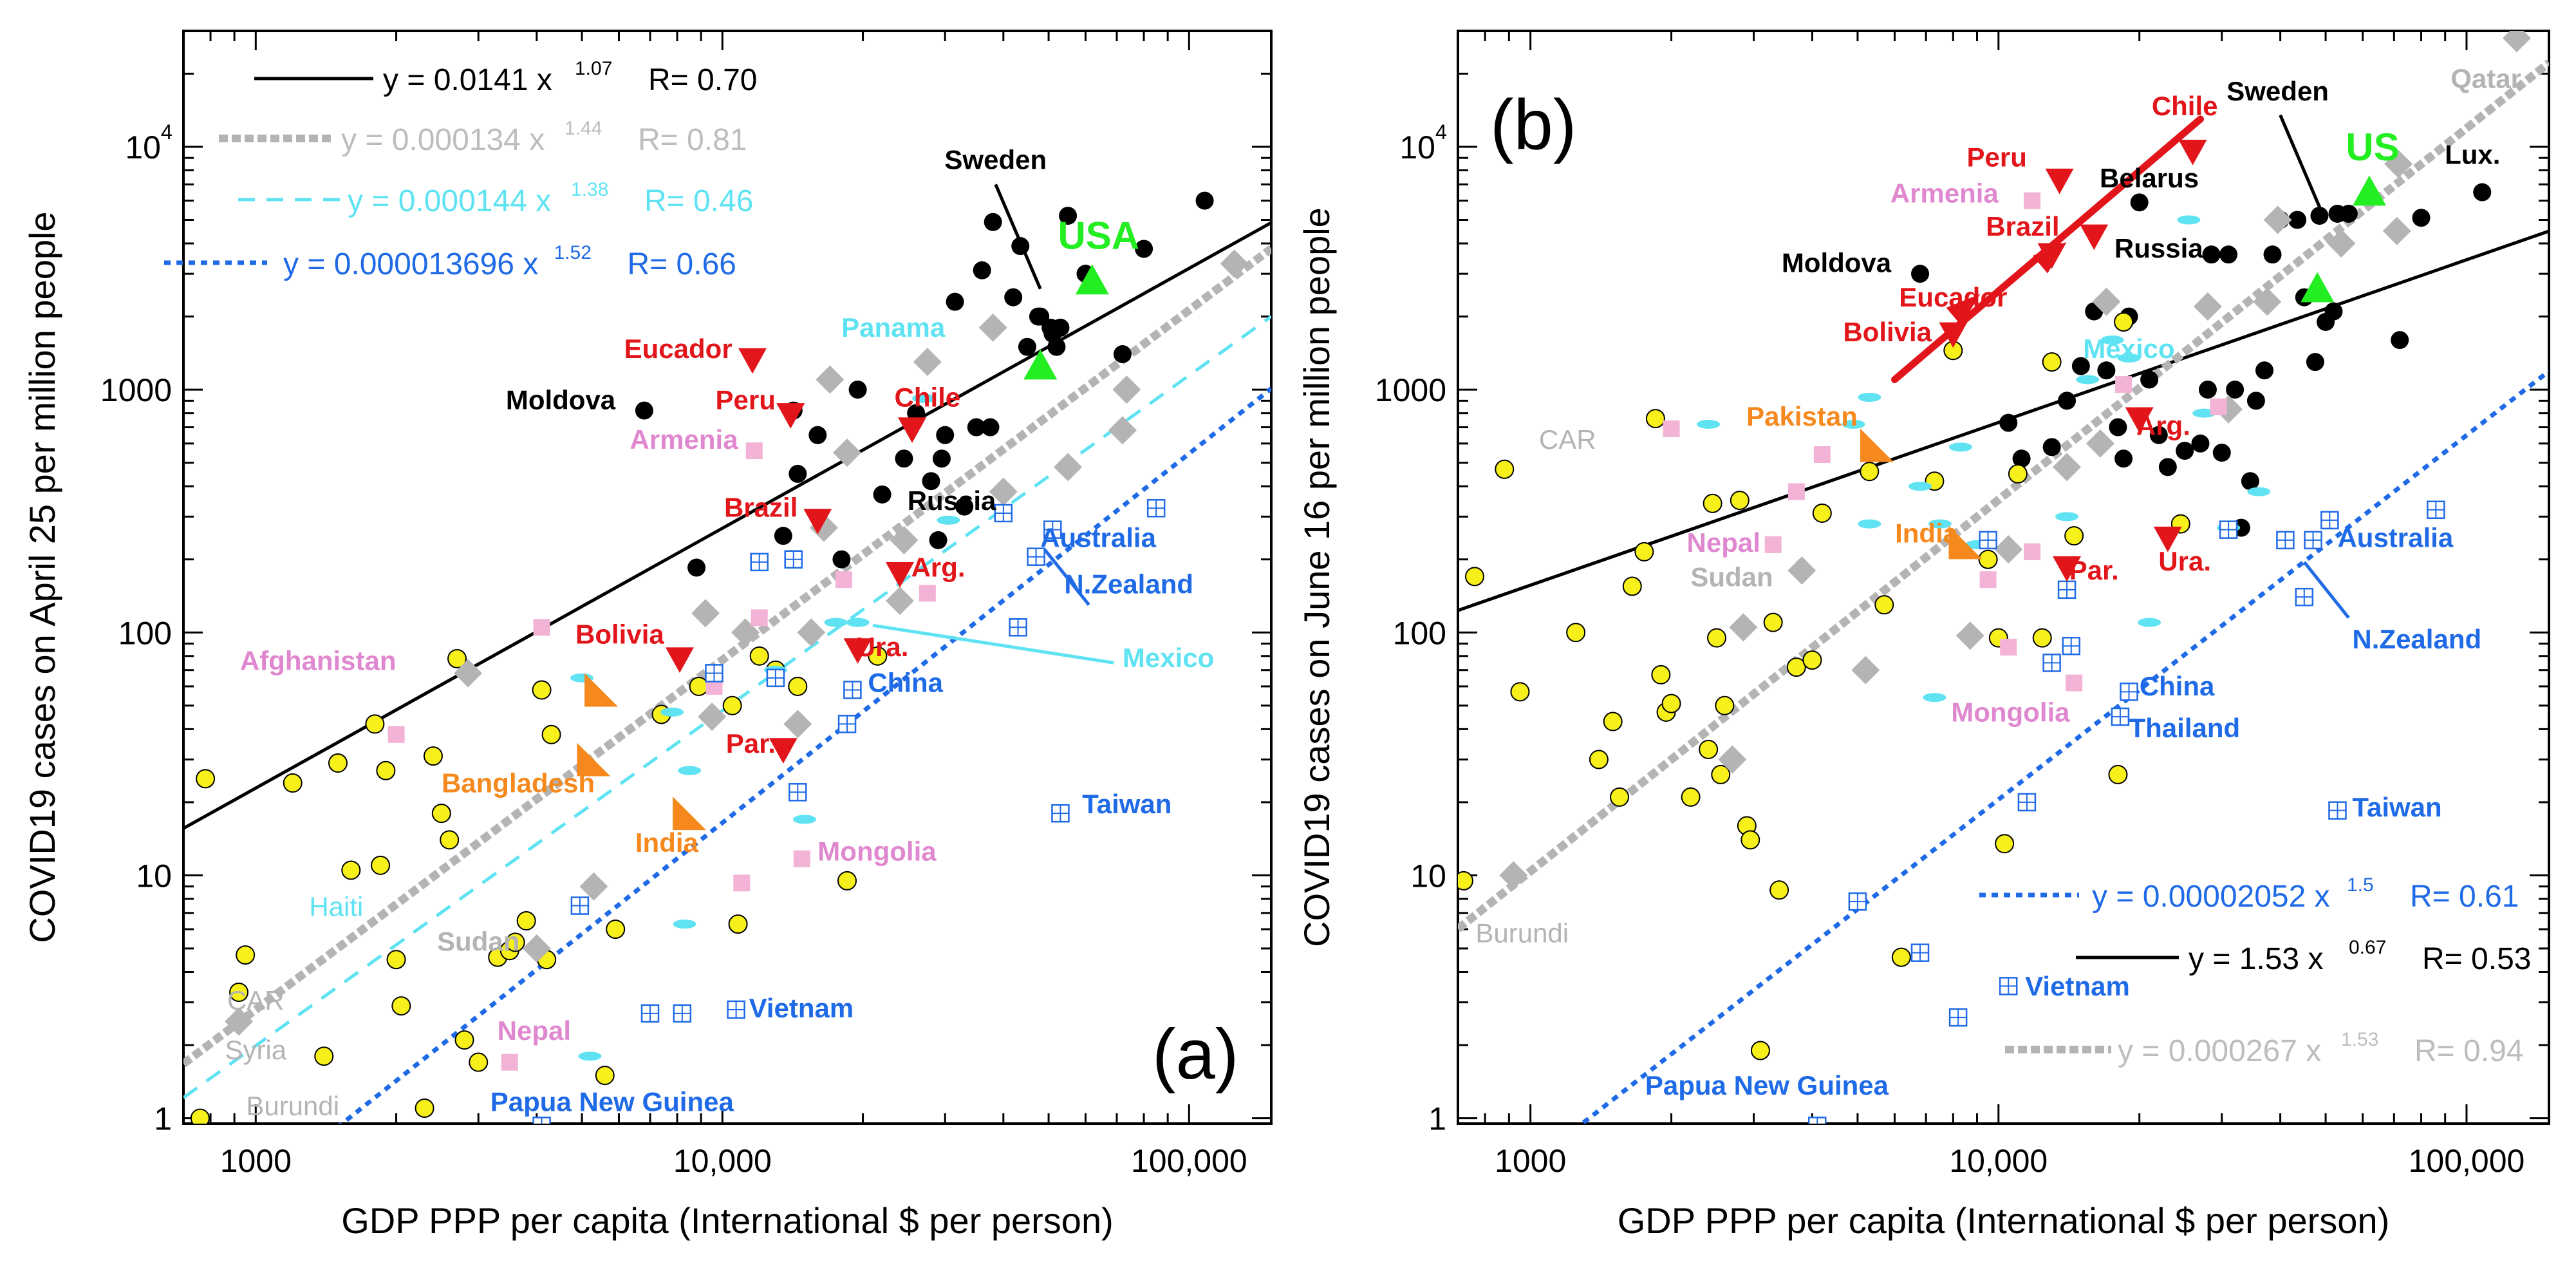  What do you see at coordinates (1963, 310) in the screenshot?
I see `trend-arrow` at bounding box center [1963, 310].